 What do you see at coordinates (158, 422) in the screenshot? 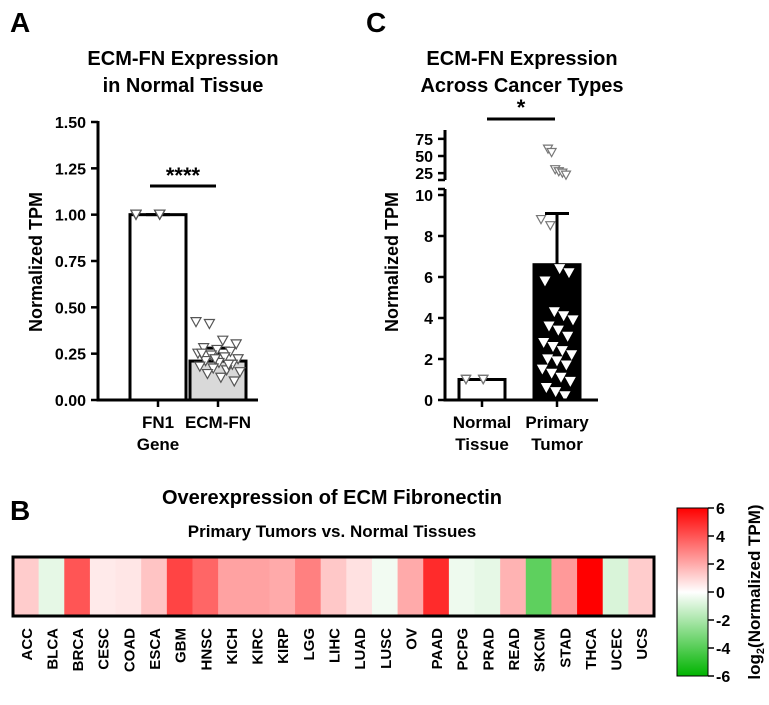
I see `panel-a-x-tick-label: FN1` at bounding box center [158, 422].